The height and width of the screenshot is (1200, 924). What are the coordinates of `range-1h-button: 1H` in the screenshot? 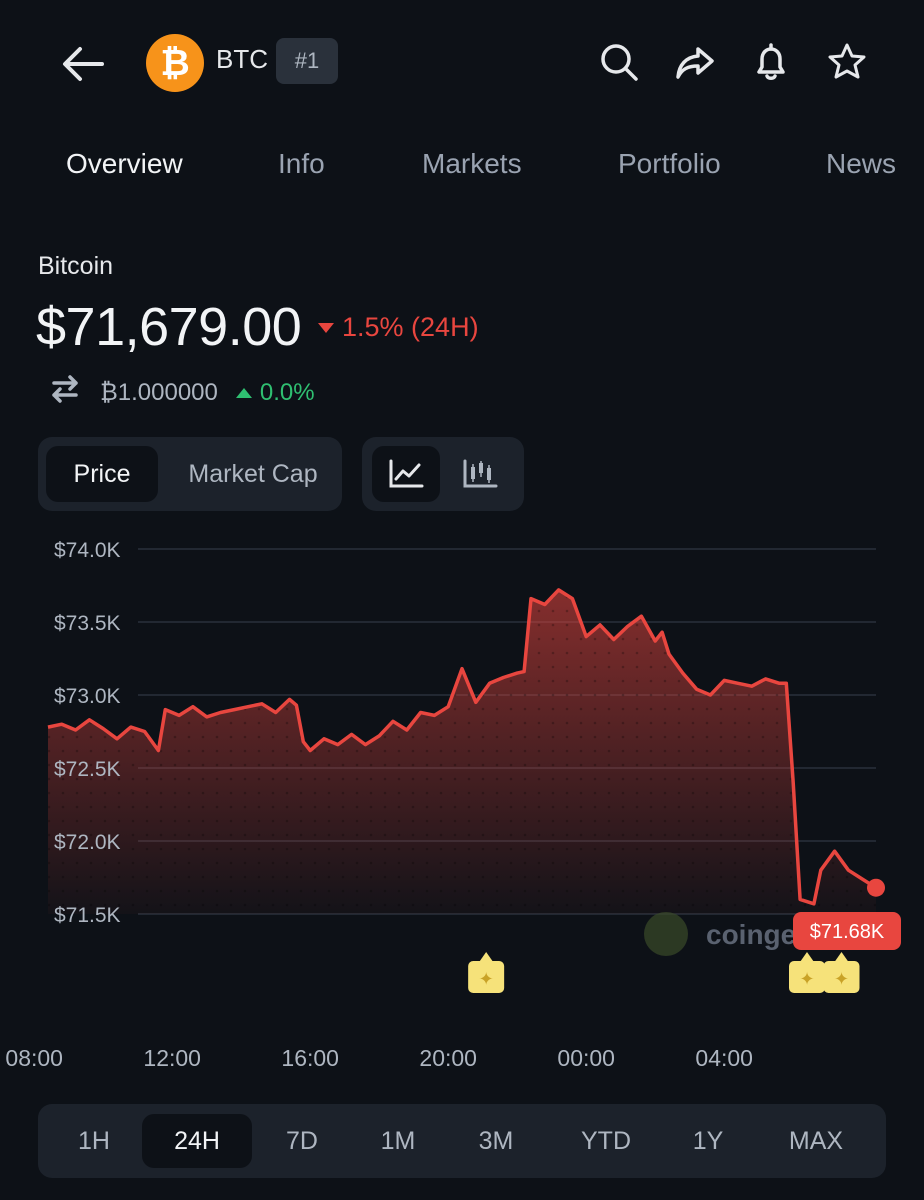 It's located at (94, 1140).